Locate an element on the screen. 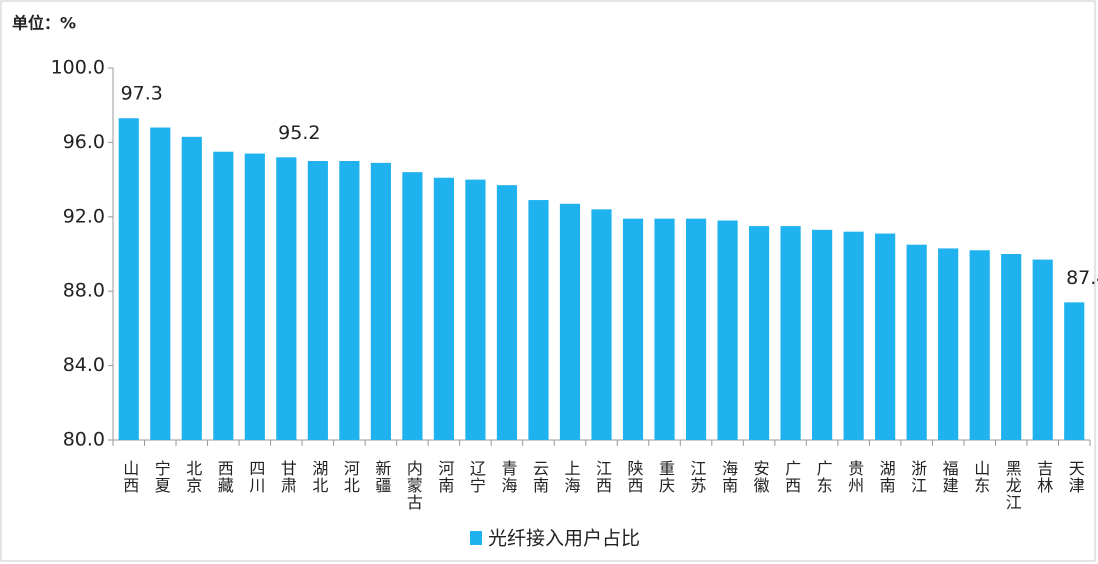 The height and width of the screenshot is (564, 1098). y-tick-label: 100.0 is located at coordinates (78, 68).